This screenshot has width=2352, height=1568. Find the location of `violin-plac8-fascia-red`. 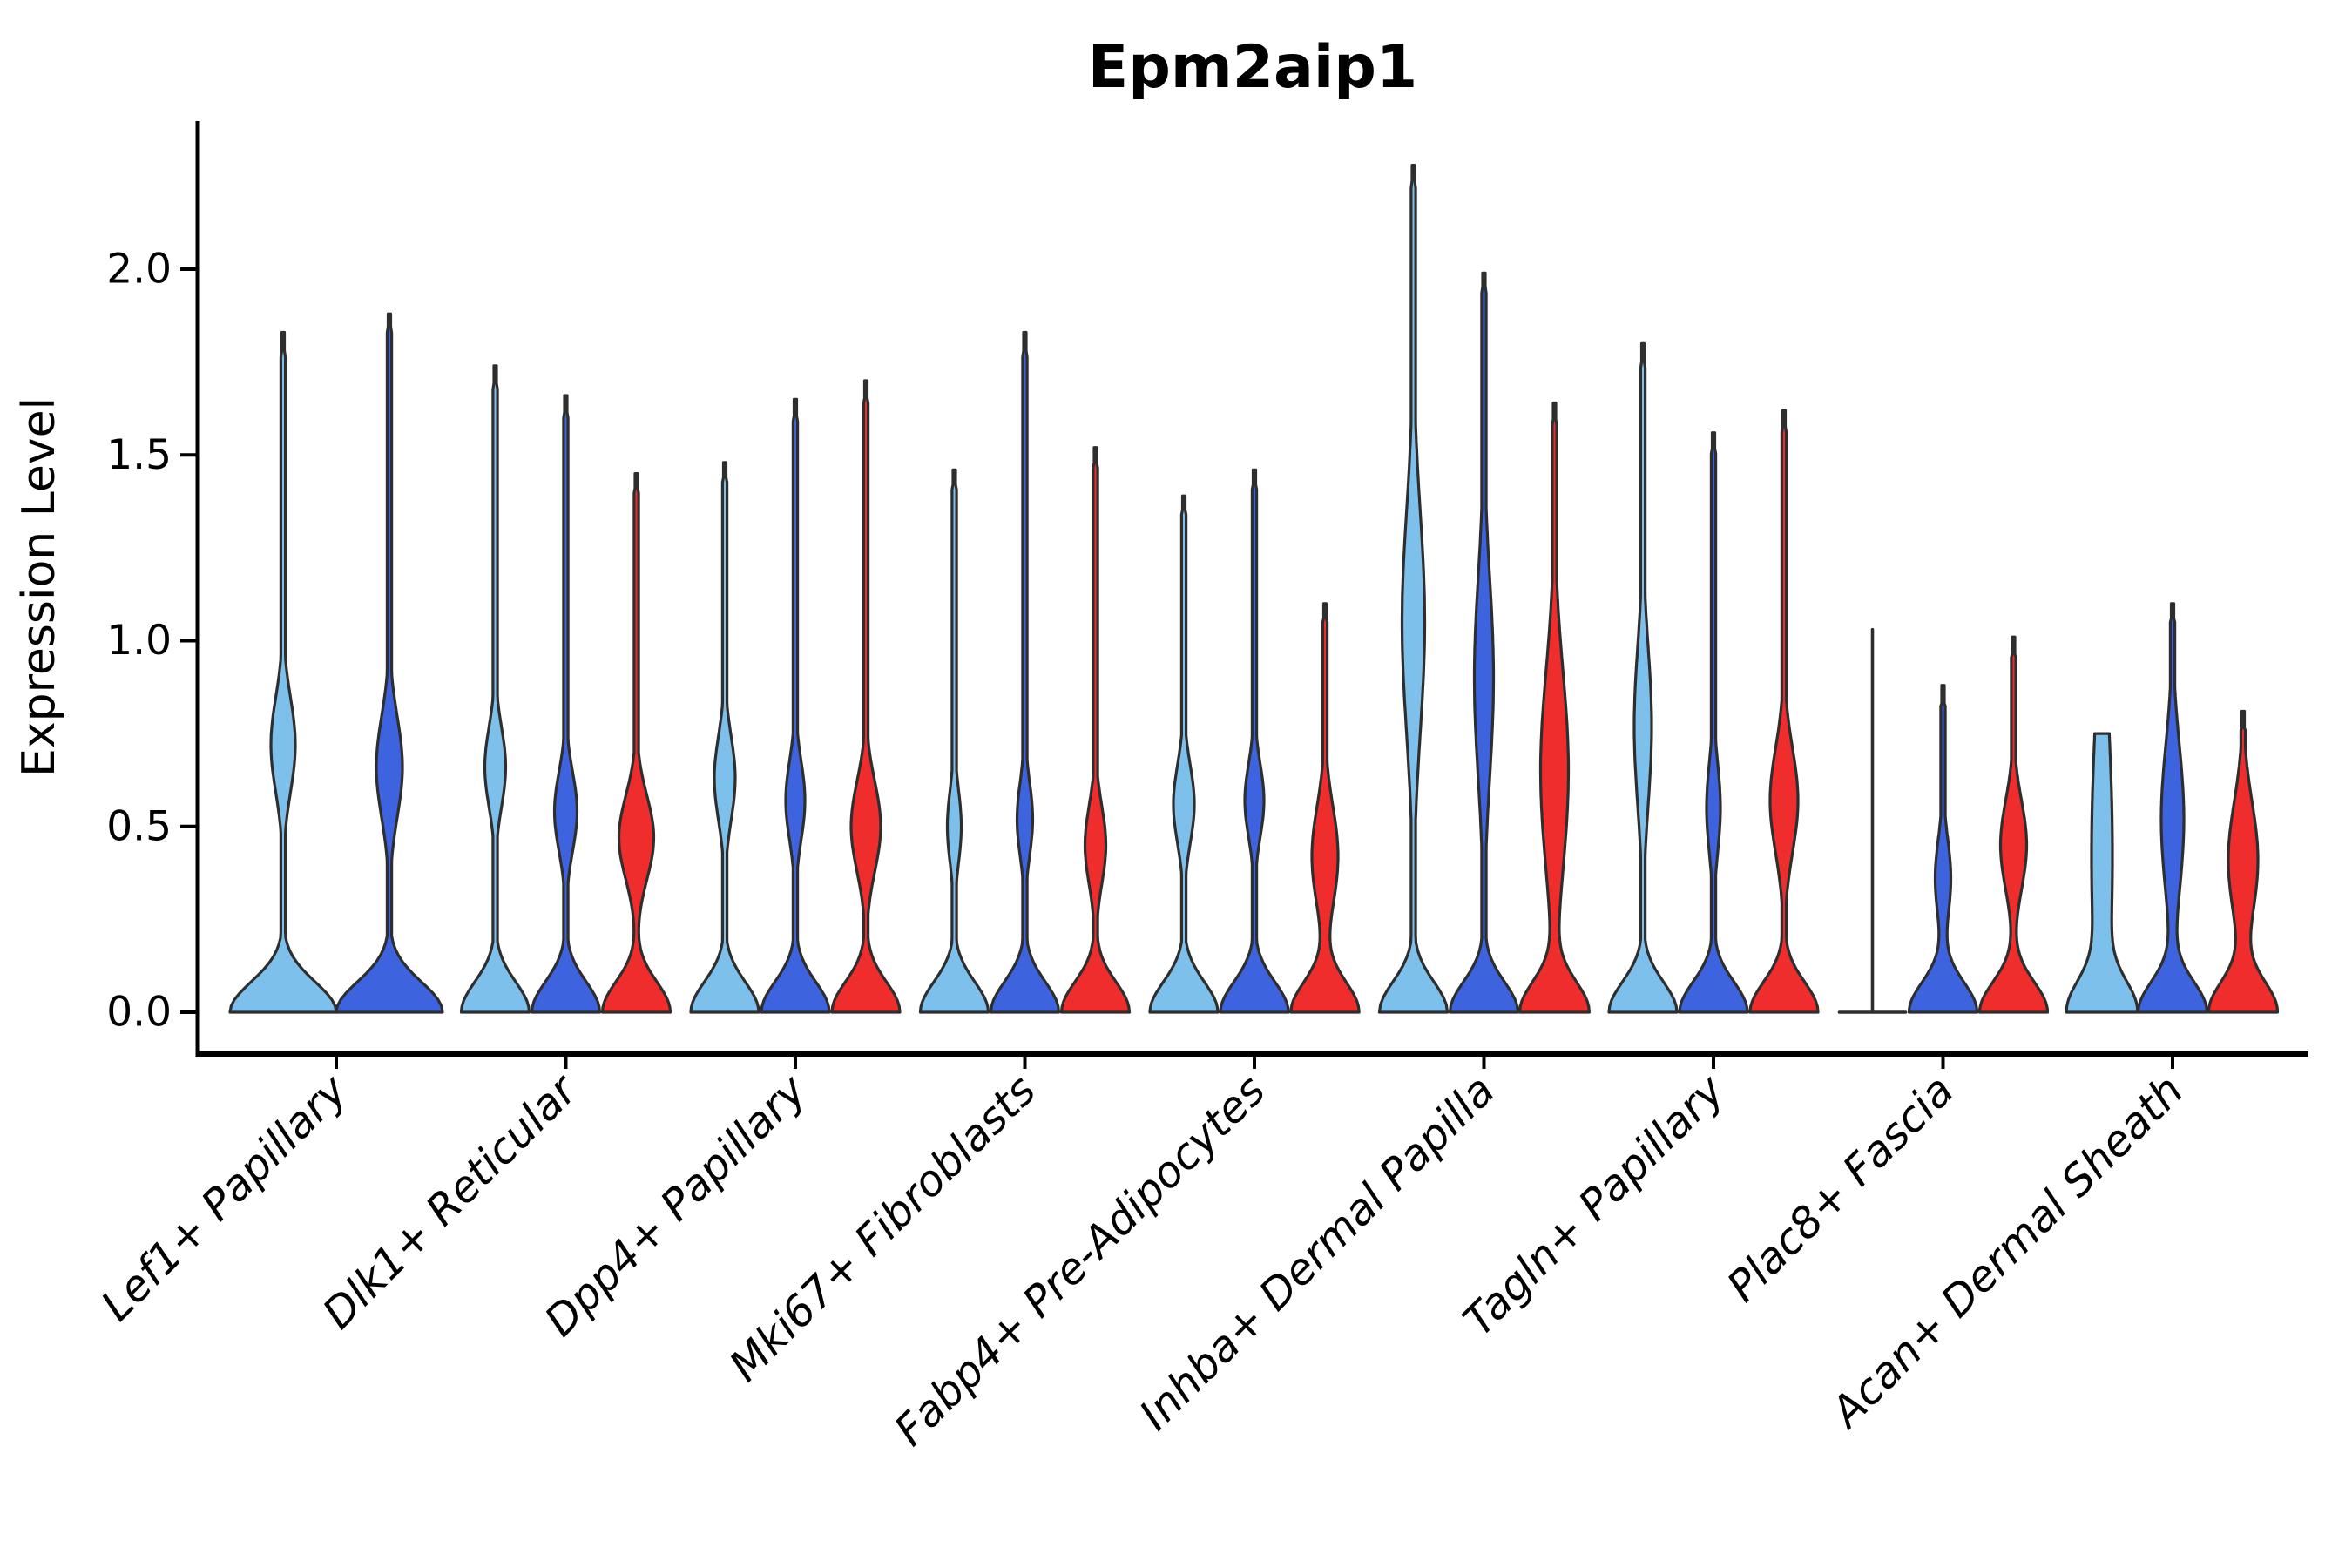

violin-plac8-fascia-red is located at coordinates (2014, 825).